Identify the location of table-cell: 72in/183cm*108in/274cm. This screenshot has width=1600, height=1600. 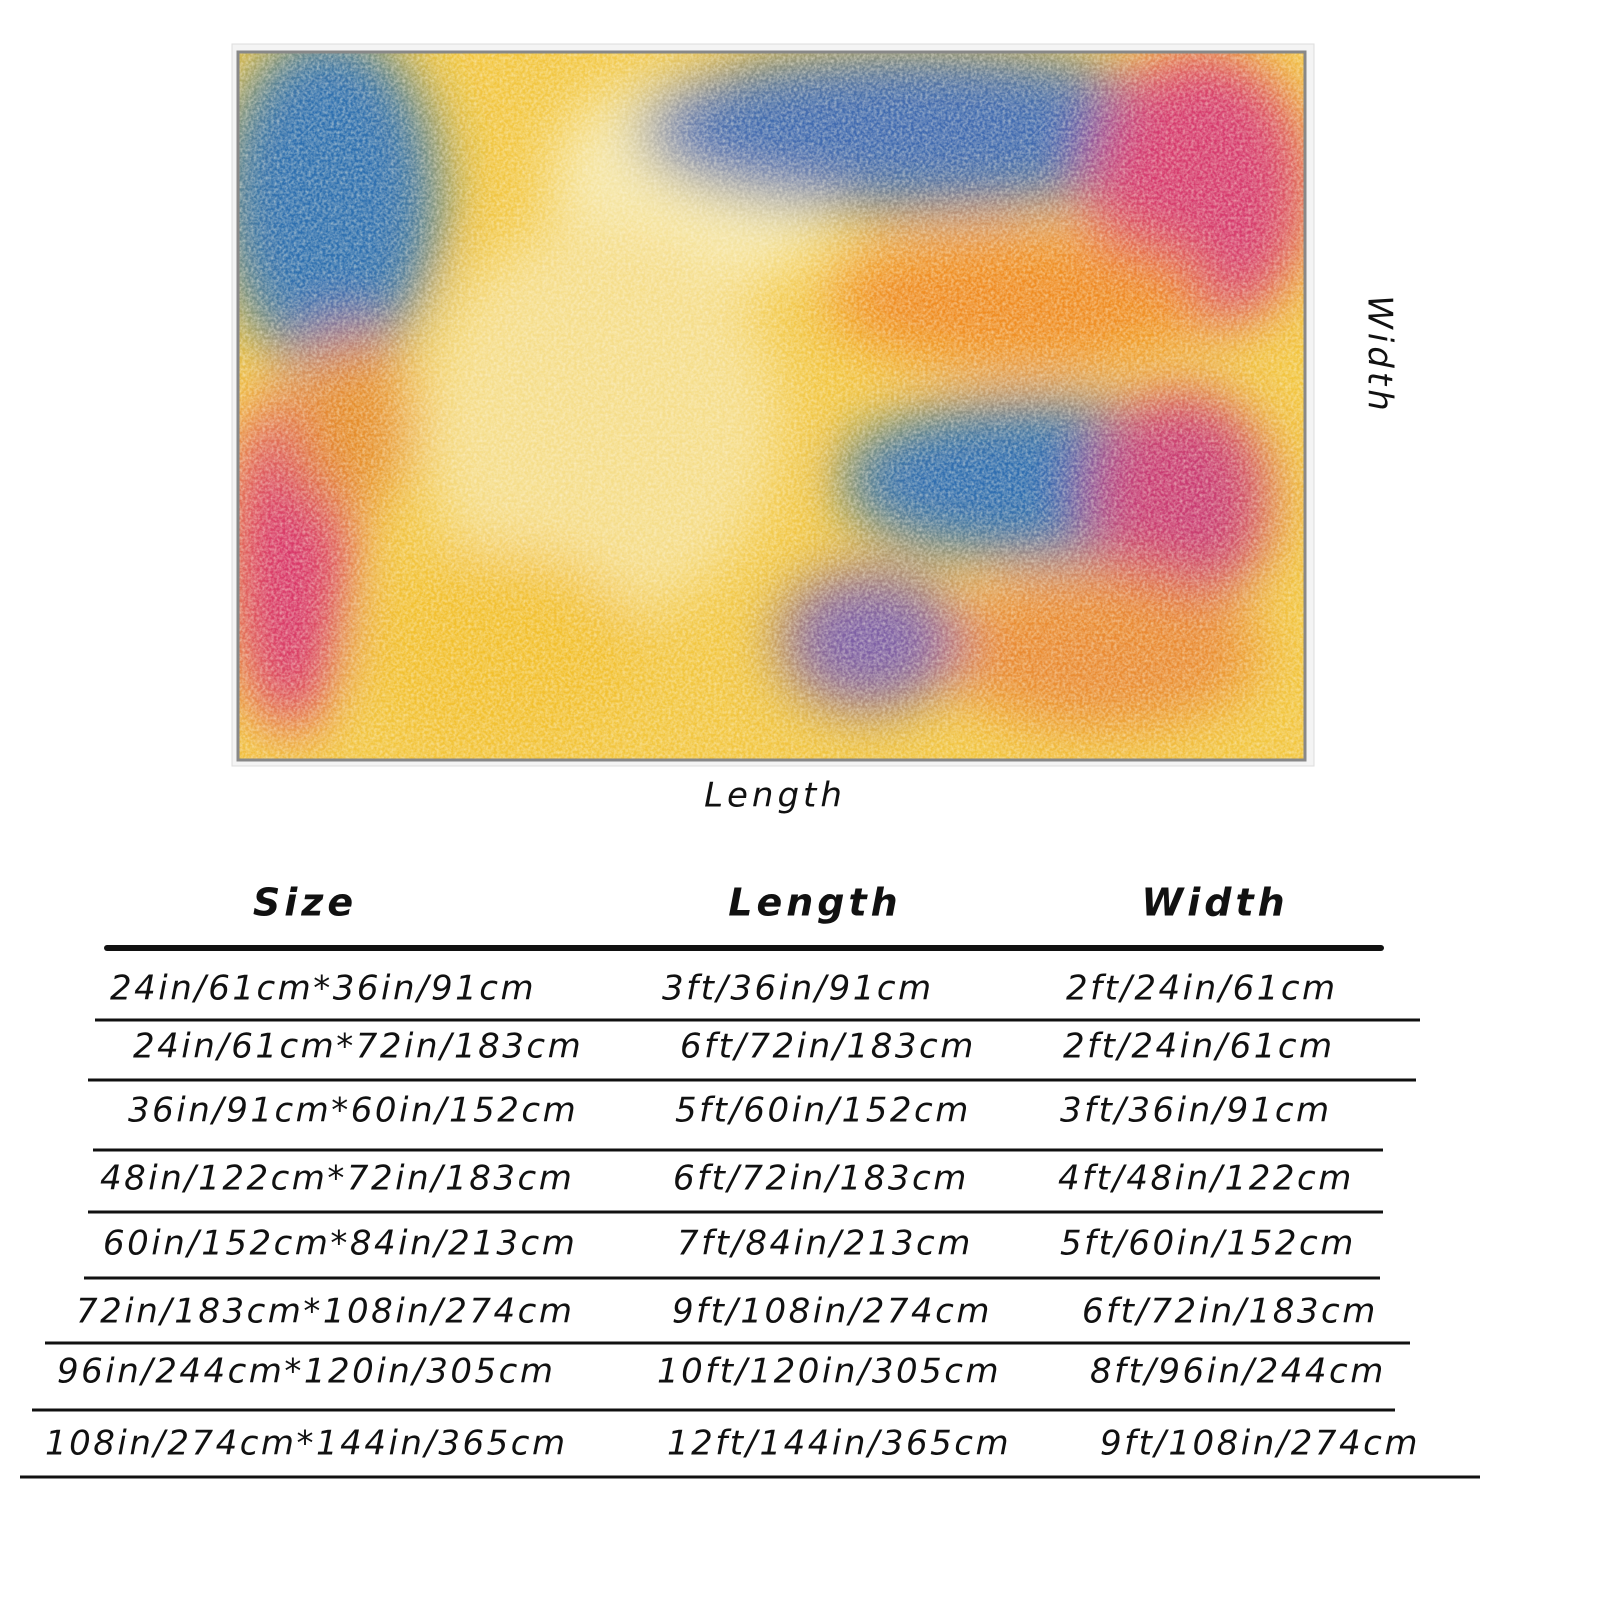
(325, 1312).